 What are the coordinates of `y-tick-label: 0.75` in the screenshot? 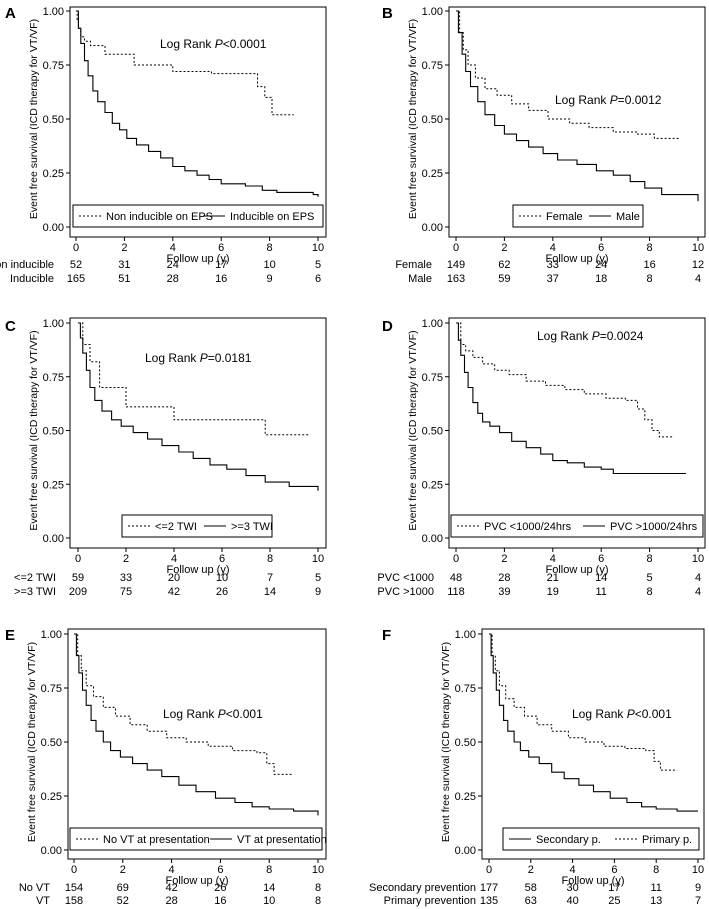 It's located at (53, 66).